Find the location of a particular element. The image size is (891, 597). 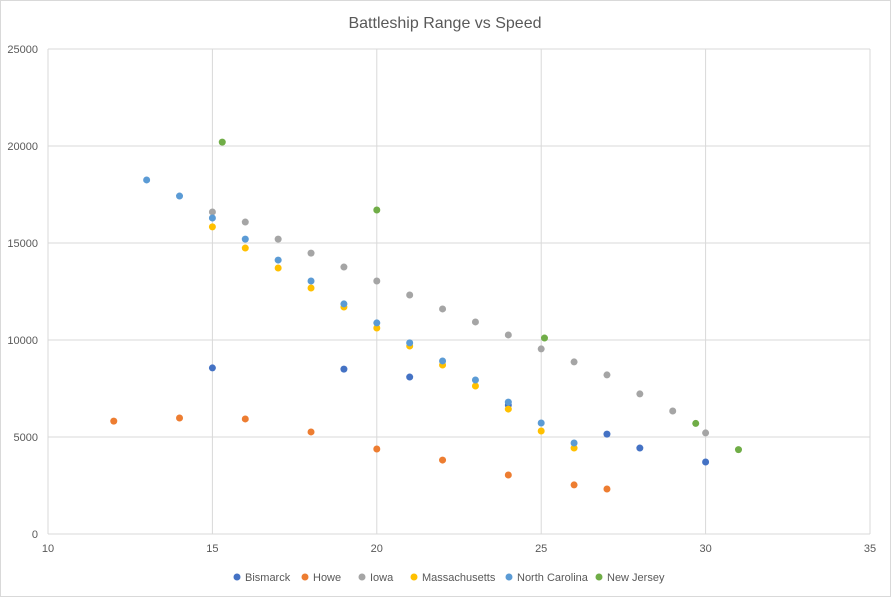

x-tick-label: 30 is located at coordinates (705, 549).